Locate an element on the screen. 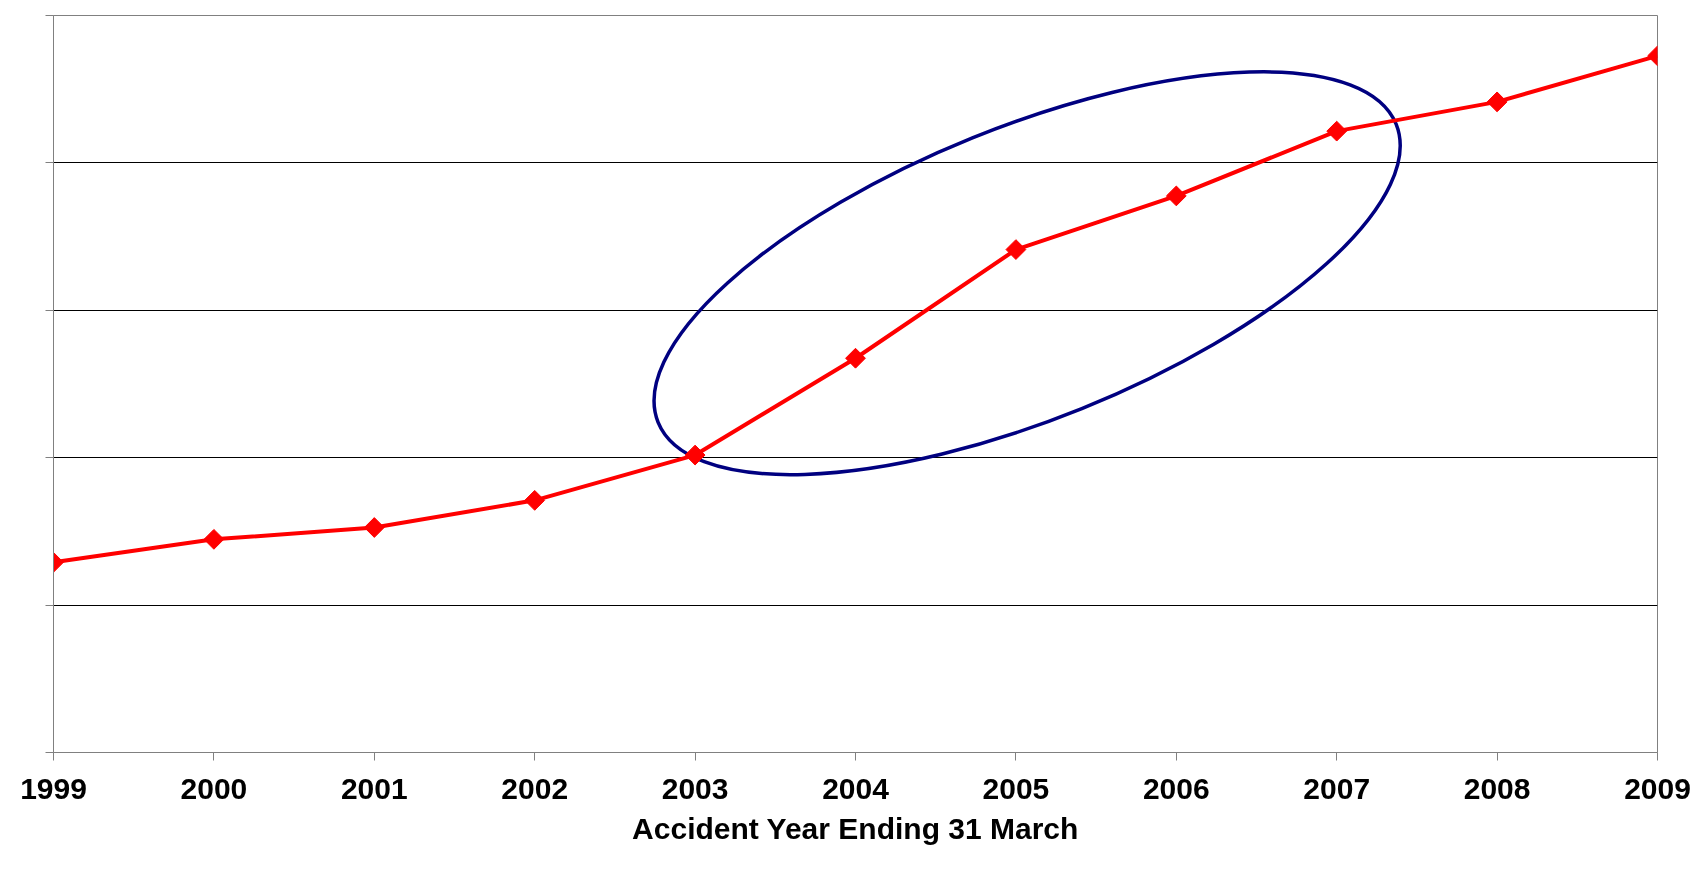  x-tick-label: 1999 is located at coordinates (53, 788).